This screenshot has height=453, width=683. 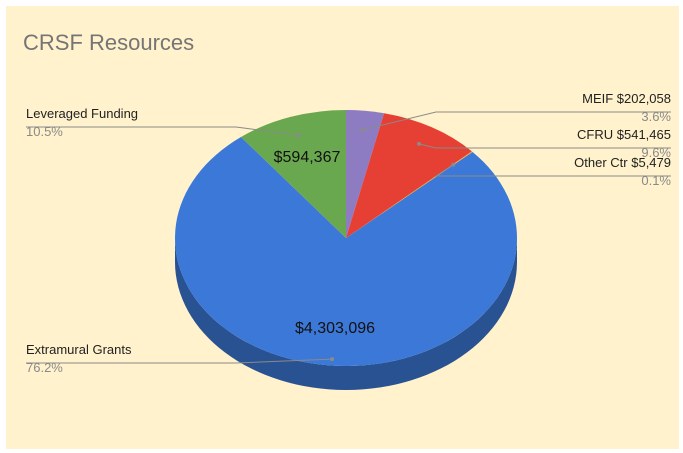 I want to click on leader-dot-extramural-grants, so click(x=332, y=359).